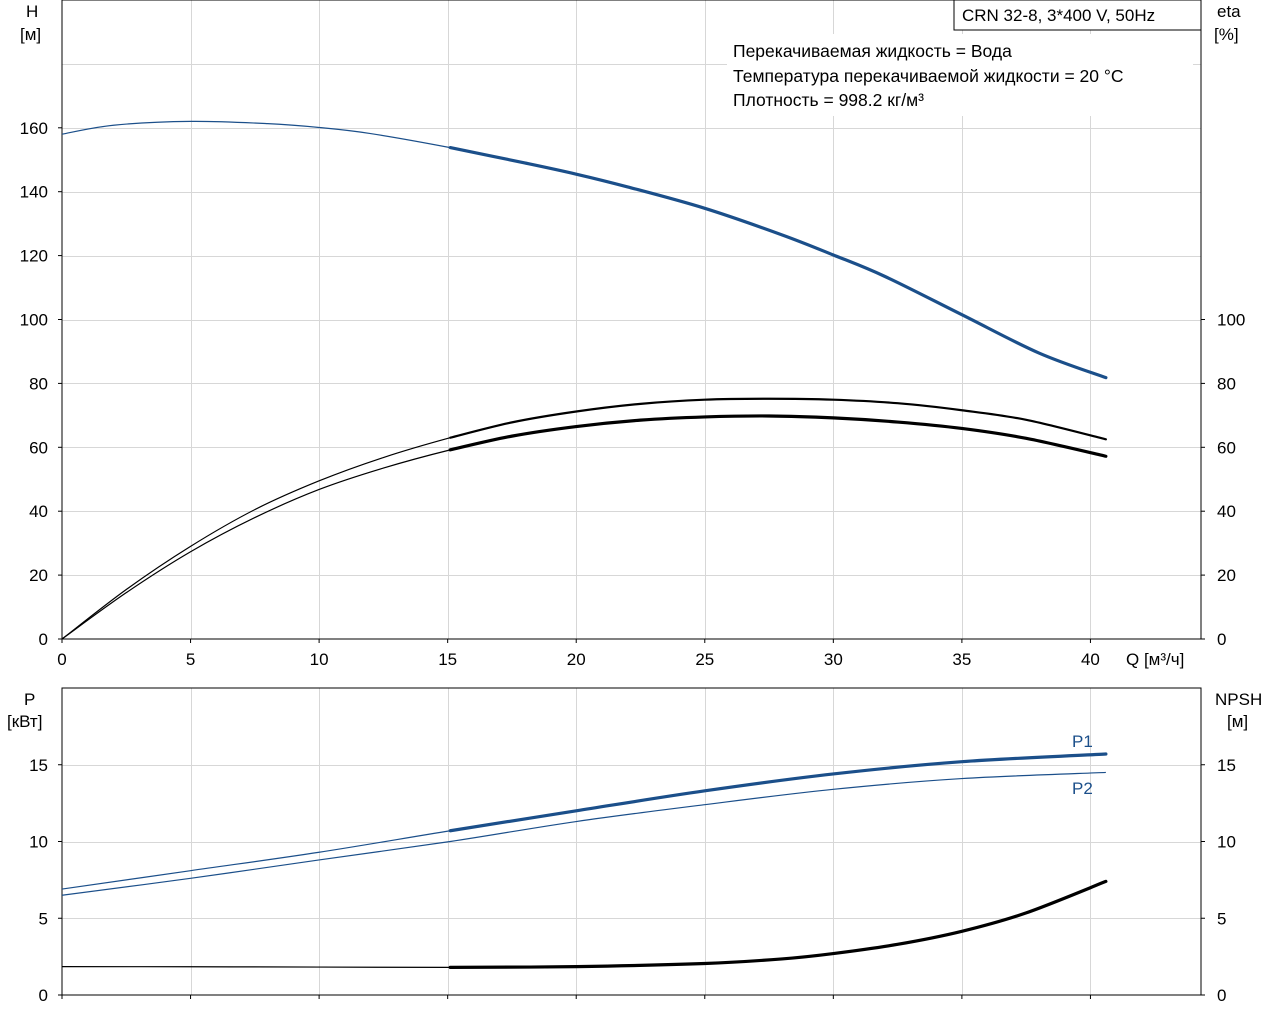 The image size is (1280, 1024). Describe the element at coordinates (778, 419) in the screenshot. I see `top-series-eta-1-operating-range` at that location.